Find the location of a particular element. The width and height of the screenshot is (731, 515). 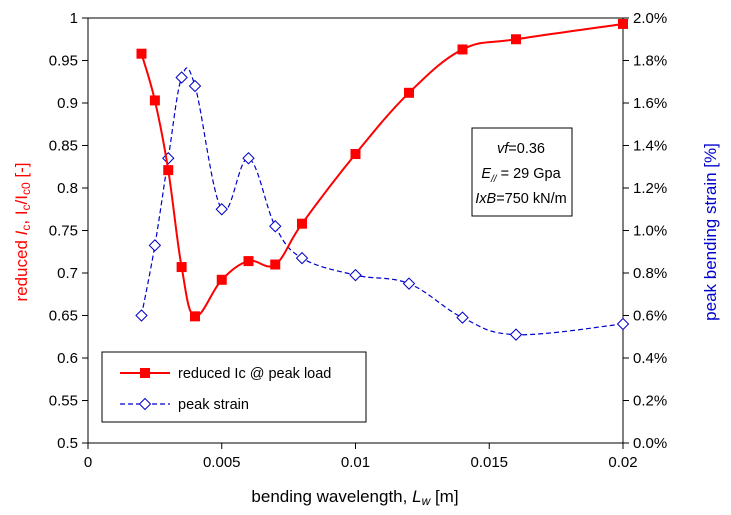

right-tick-label: 1.0% is located at coordinates (650, 231).